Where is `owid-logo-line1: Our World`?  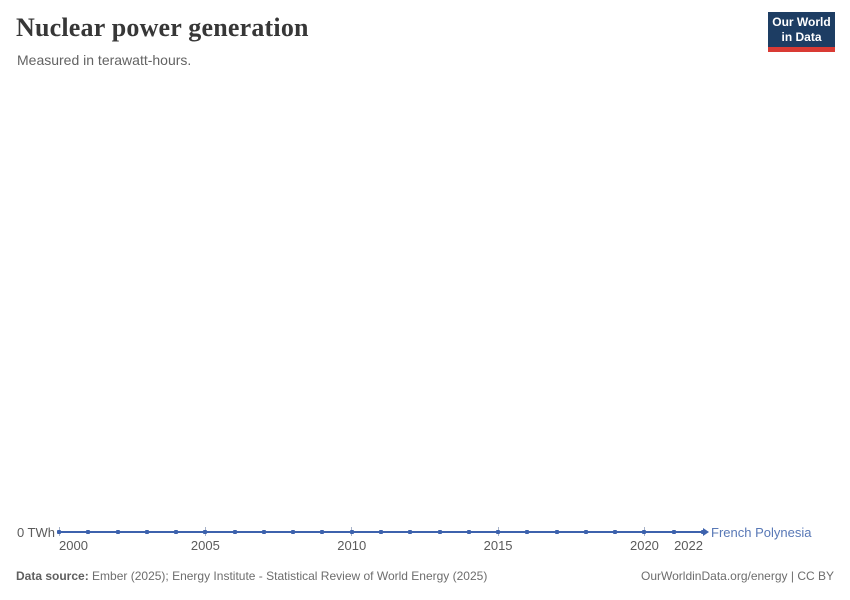
owid-logo-line1: Our World is located at coordinates (801, 21).